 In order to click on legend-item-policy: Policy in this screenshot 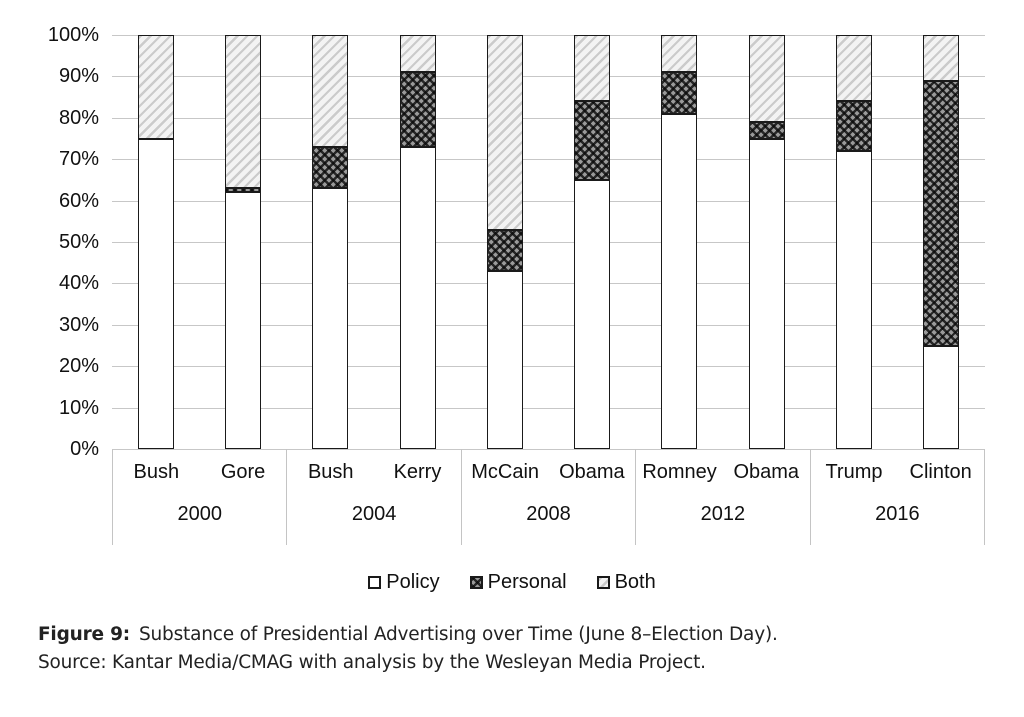, I will do `click(404, 582)`.